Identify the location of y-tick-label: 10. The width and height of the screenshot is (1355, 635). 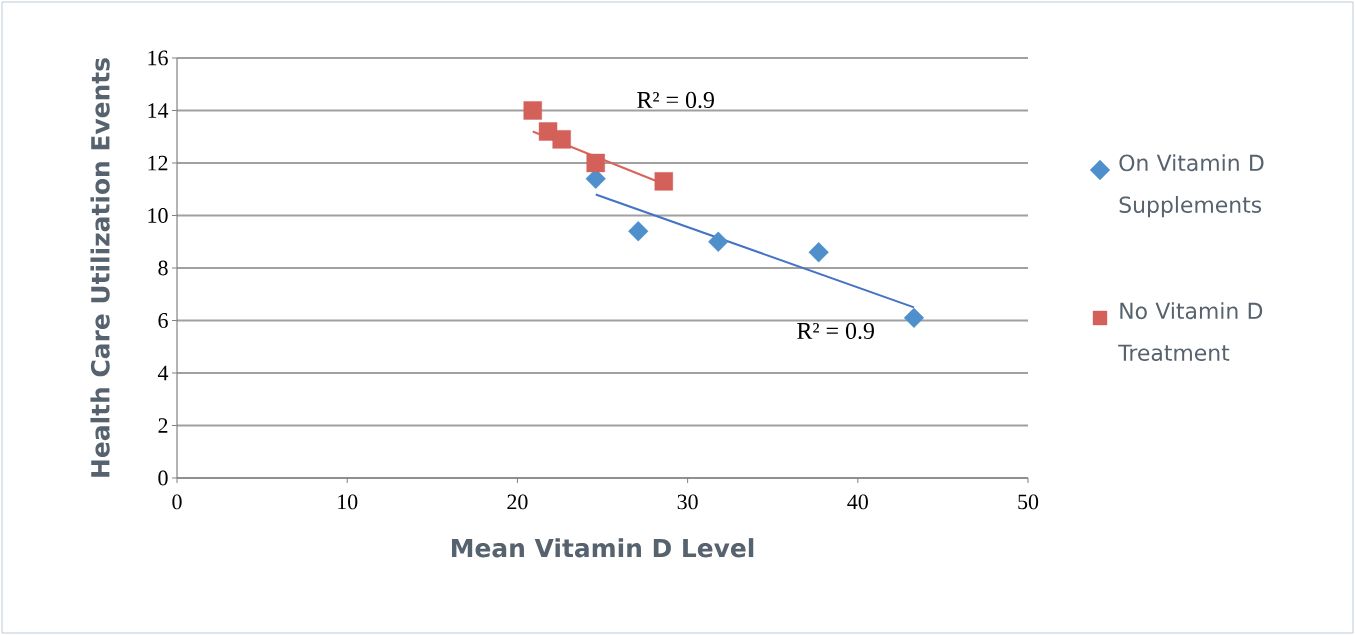
(158, 215).